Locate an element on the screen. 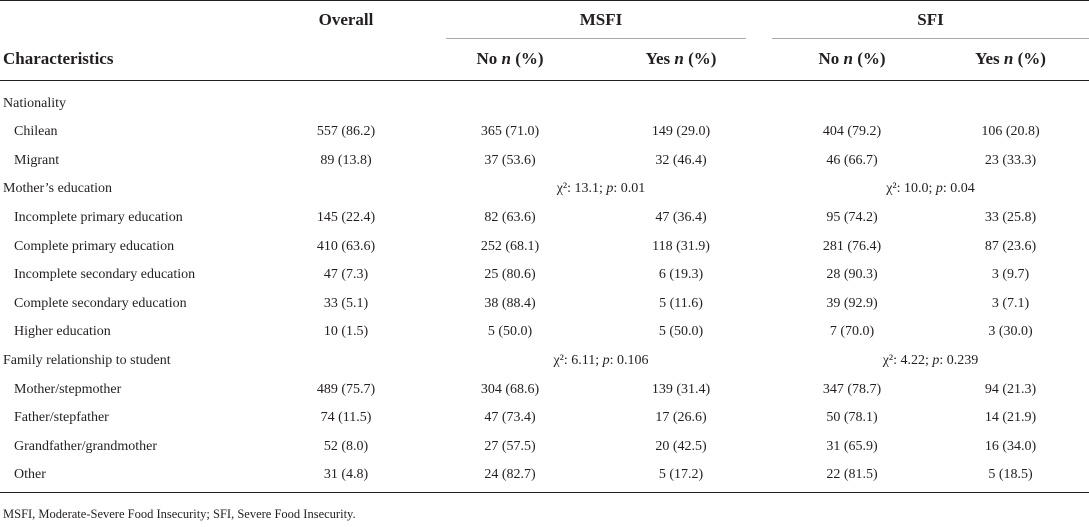 The width and height of the screenshot is (1089, 527). cell-msfi-no: 27 (57.5) is located at coordinates (510, 446).